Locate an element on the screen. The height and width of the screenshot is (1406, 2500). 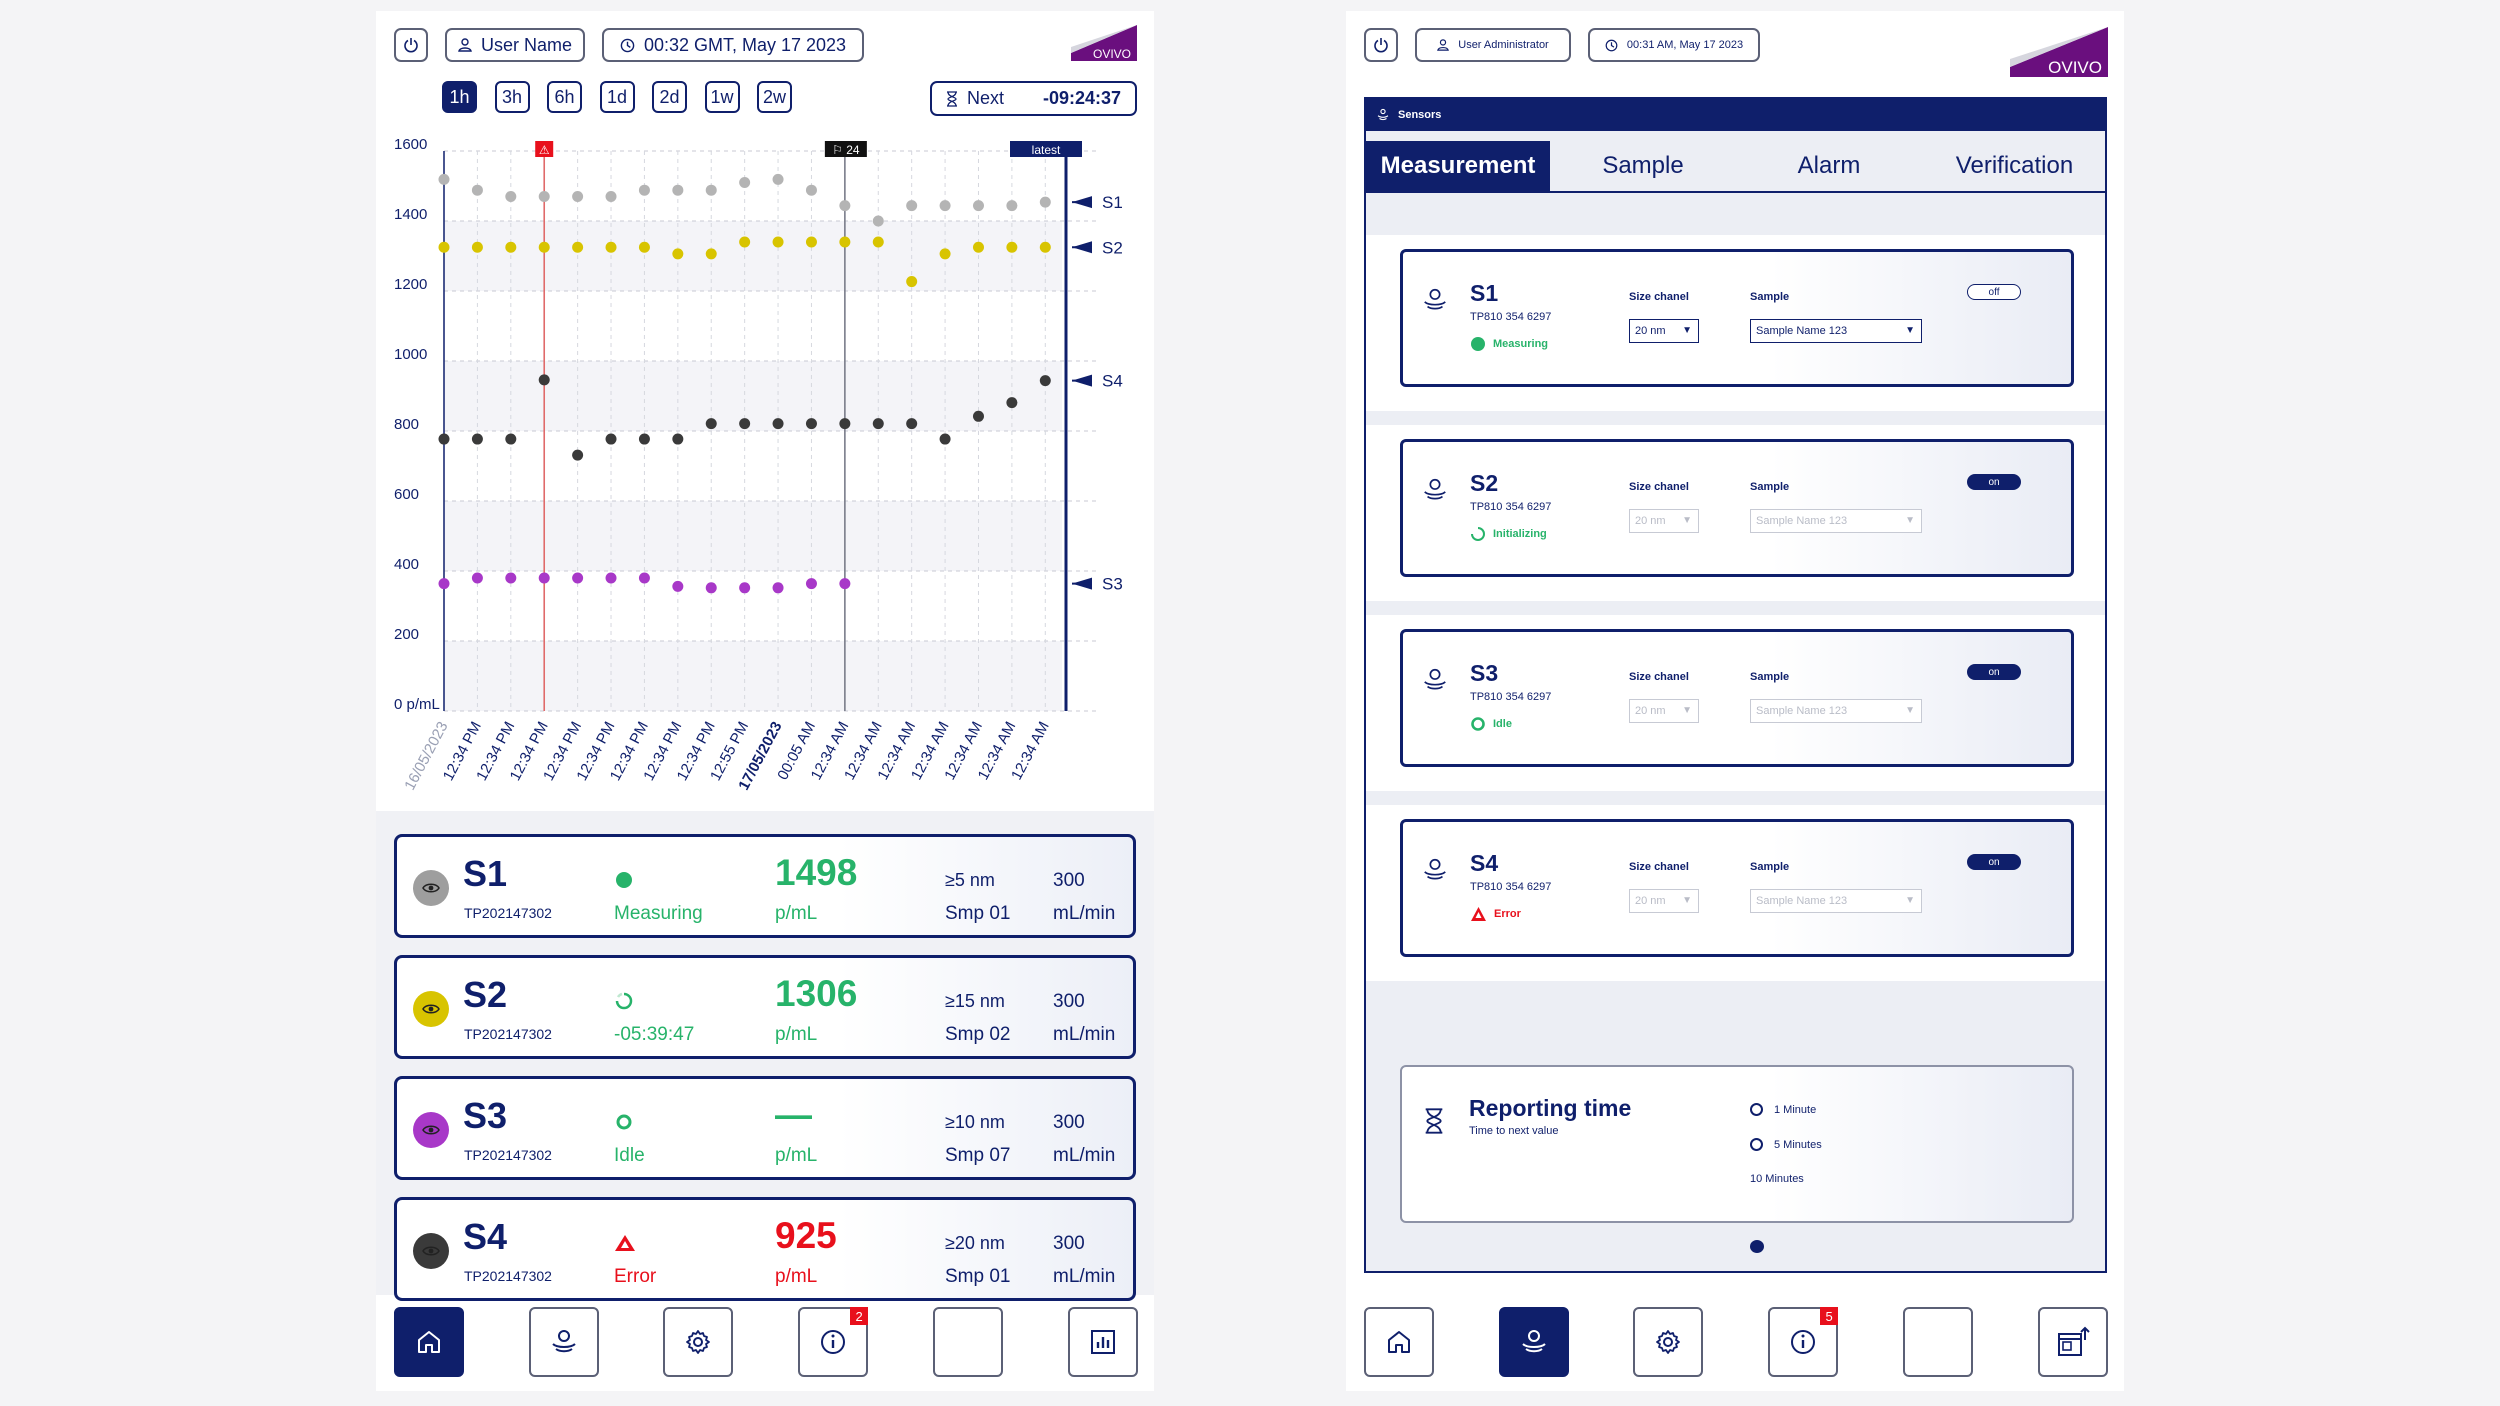
user-button: User Administrator is located at coordinates (1493, 45).